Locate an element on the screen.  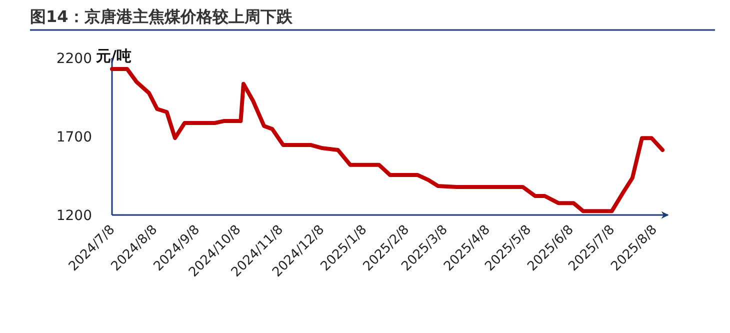
y-tick-label: 2200 is located at coordinates (74, 58).